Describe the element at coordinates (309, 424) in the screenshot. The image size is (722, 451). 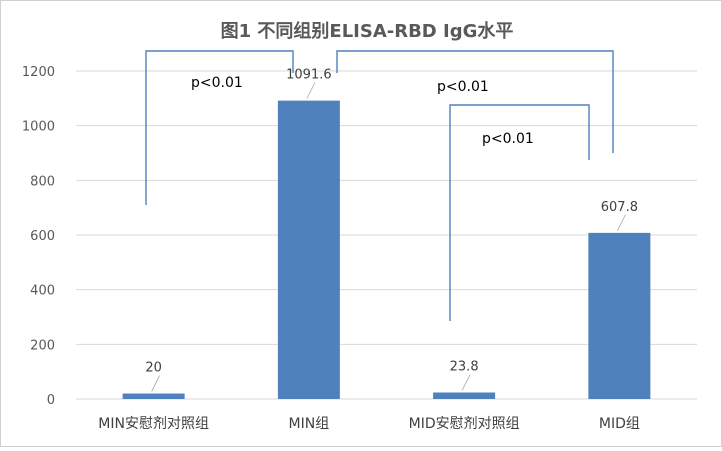
I see `x-tick-label: MIN组` at that location.